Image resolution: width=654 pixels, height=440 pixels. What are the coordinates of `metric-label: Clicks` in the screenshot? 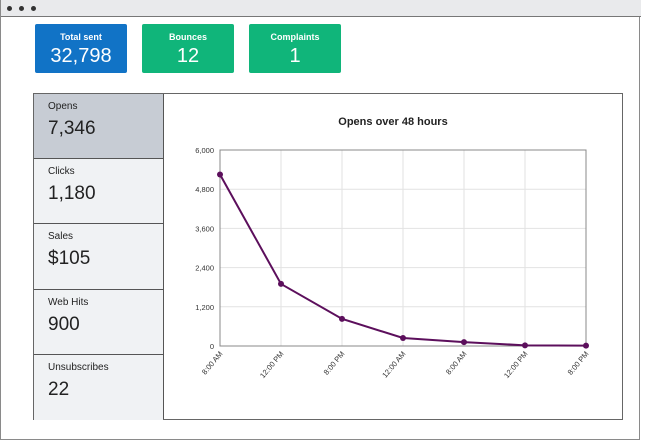 It's located at (61, 172).